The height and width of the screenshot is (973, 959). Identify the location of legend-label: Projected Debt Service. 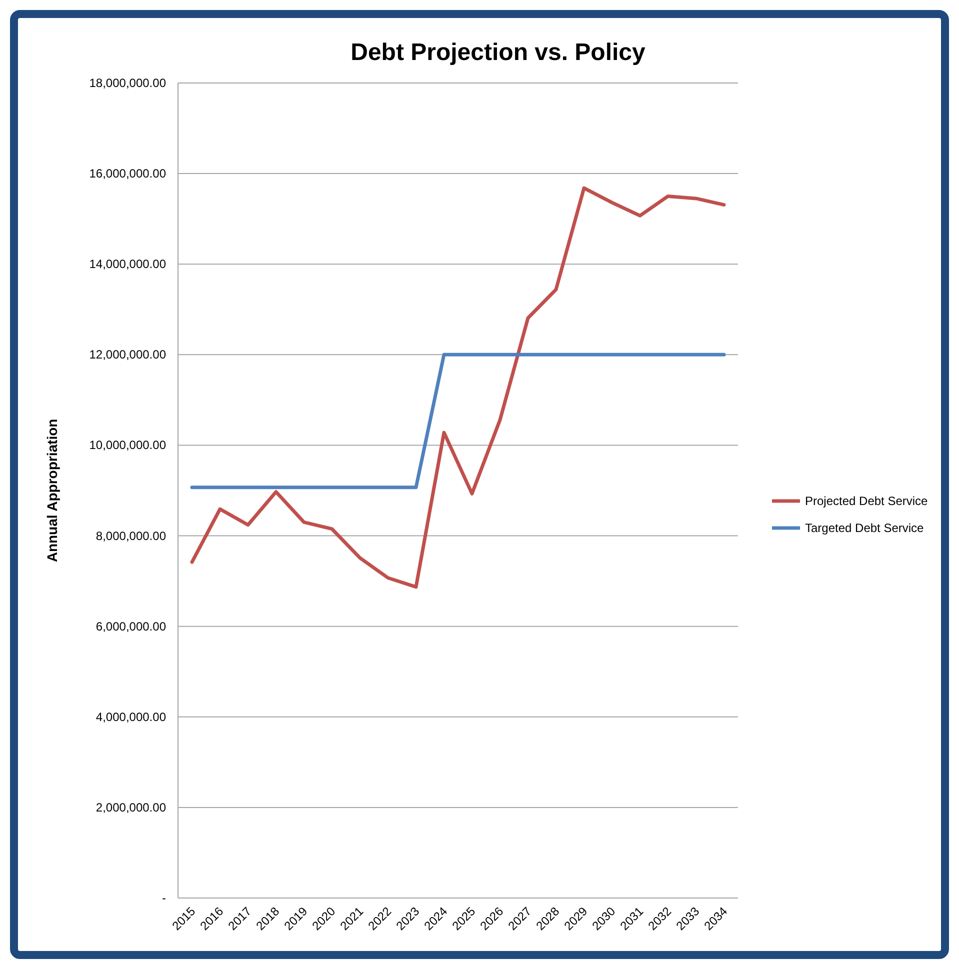
(866, 501).